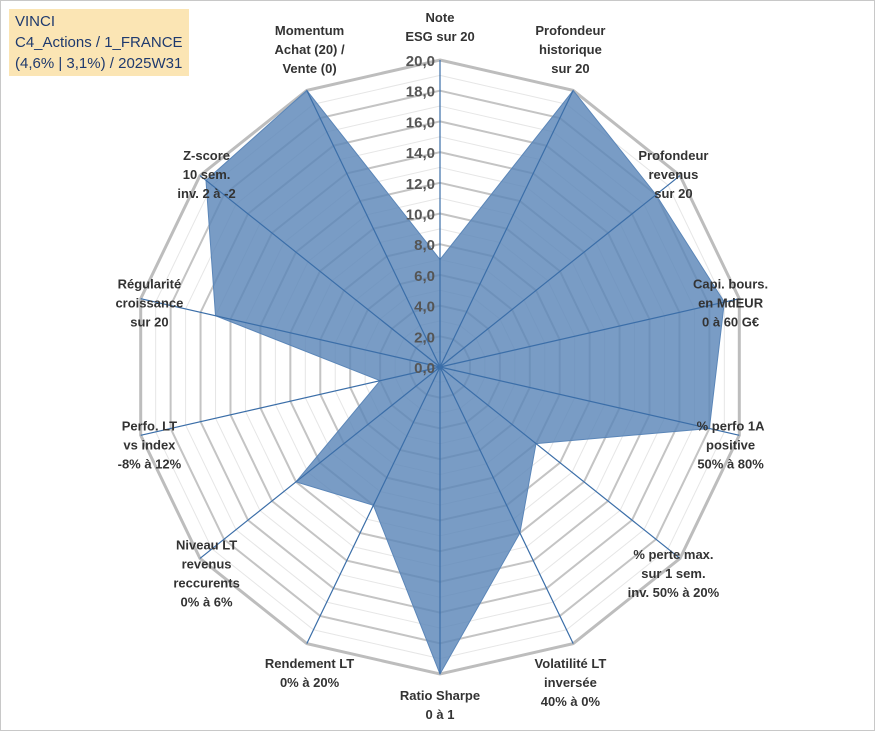  I want to click on axis-label-line: % perfo 1A, so click(731, 426).